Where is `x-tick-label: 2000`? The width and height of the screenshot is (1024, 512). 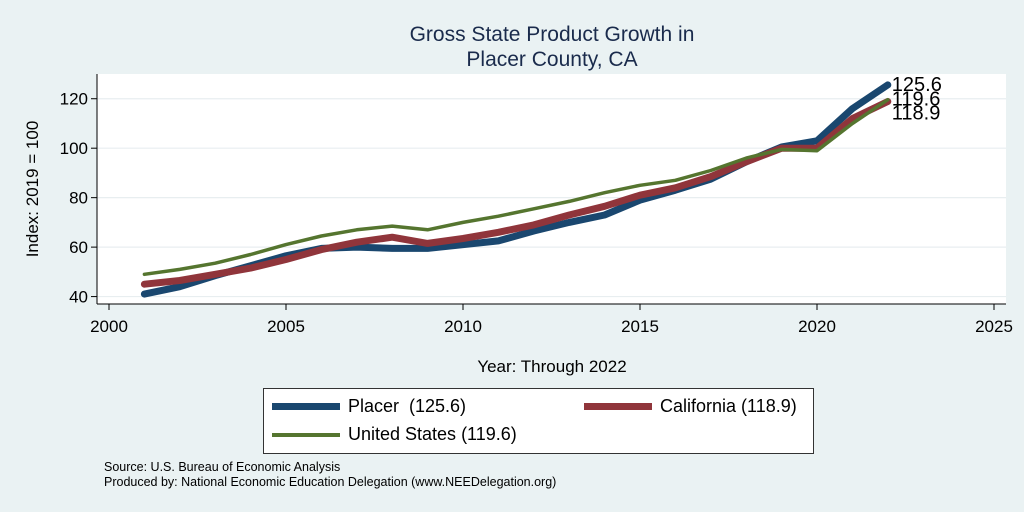
x-tick-label: 2000 is located at coordinates (109, 326).